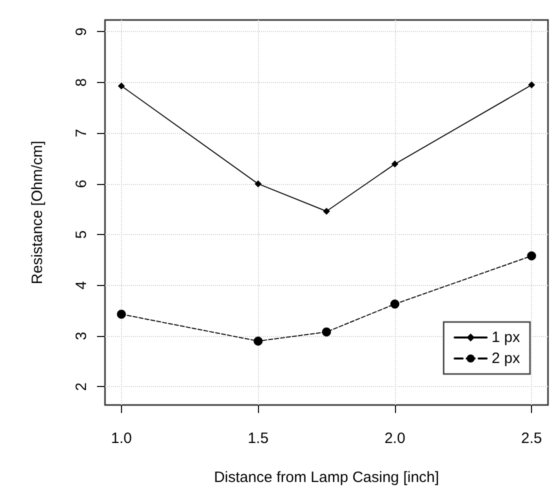 The image size is (558, 502). Describe the element at coordinates (121, 438) in the screenshot. I see `x-tick-label: 1.0` at that location.